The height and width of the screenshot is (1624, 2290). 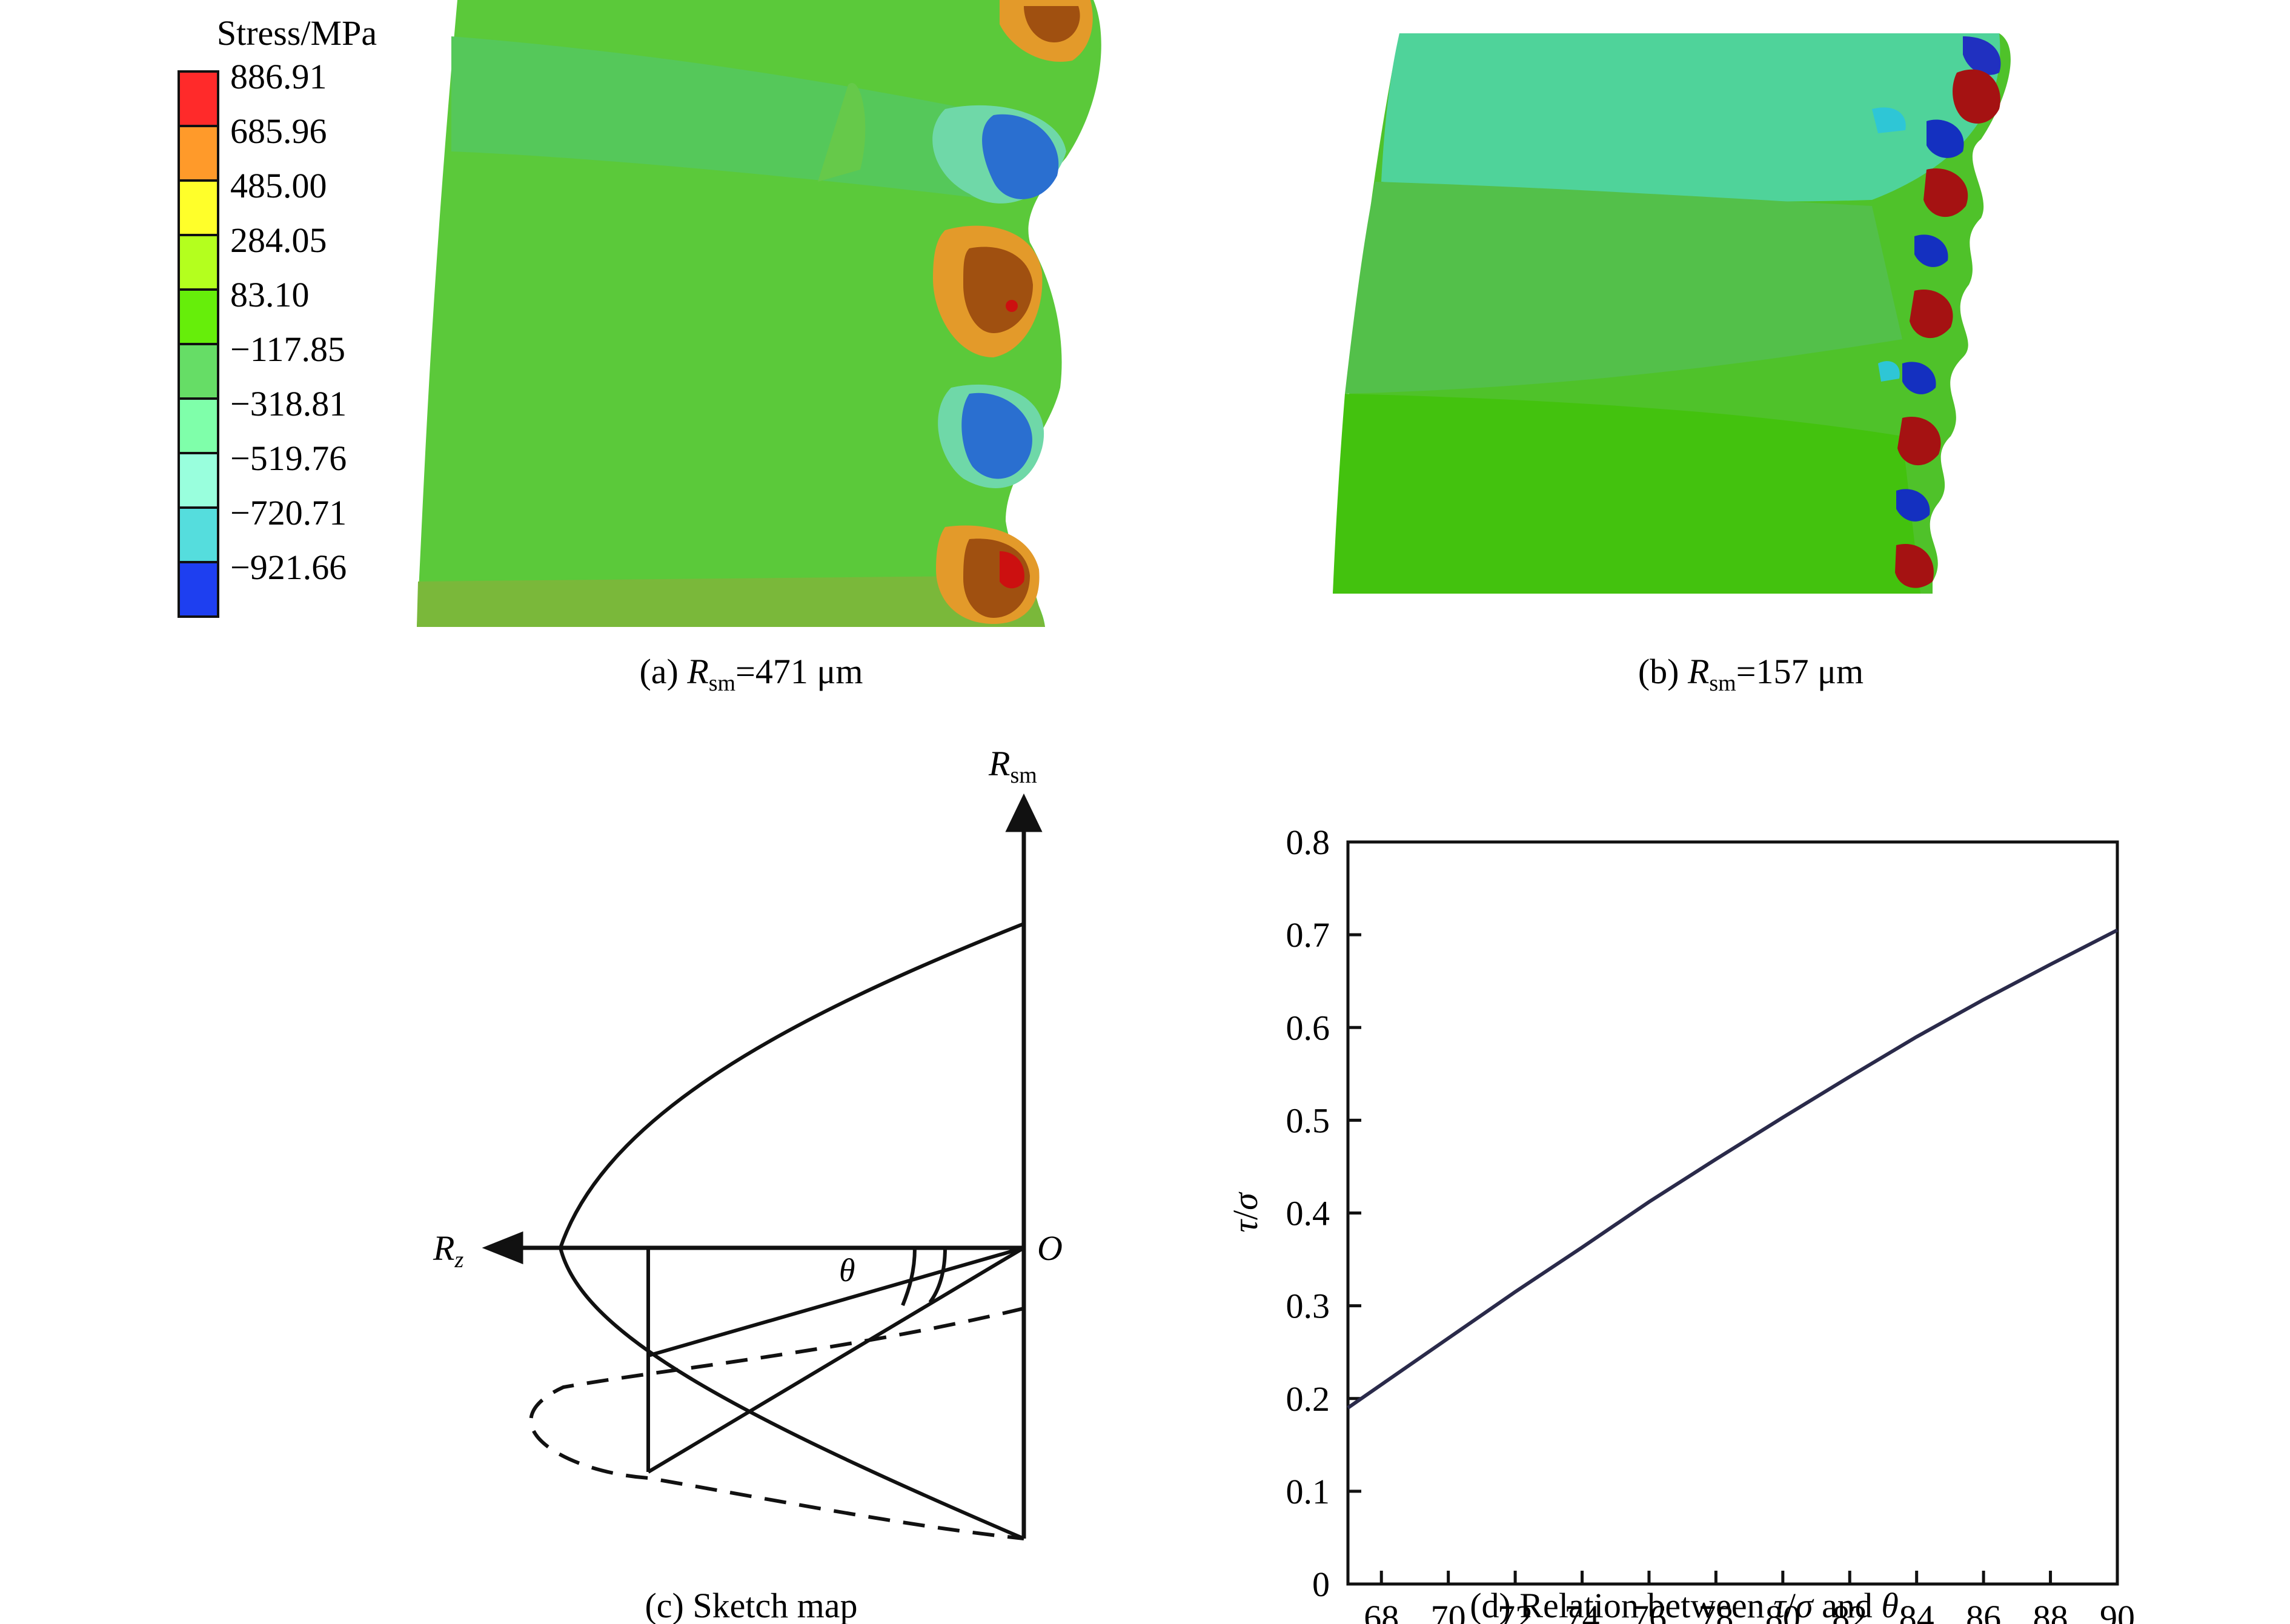 I want to click on legend-value: −921.66, so click(x=288, y=567).